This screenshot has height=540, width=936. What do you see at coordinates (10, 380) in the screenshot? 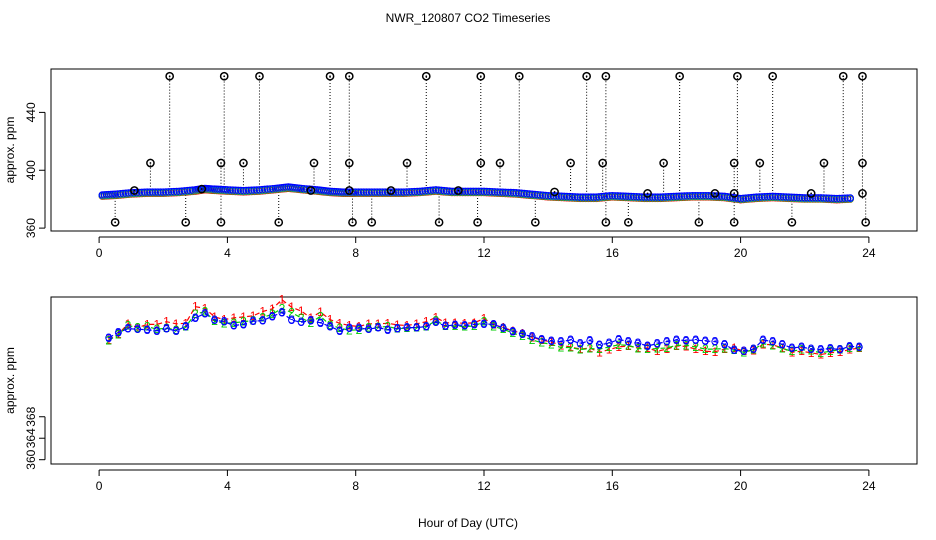
I see `y-axis-label: approx. ppm` at bounding box center [10, 380].